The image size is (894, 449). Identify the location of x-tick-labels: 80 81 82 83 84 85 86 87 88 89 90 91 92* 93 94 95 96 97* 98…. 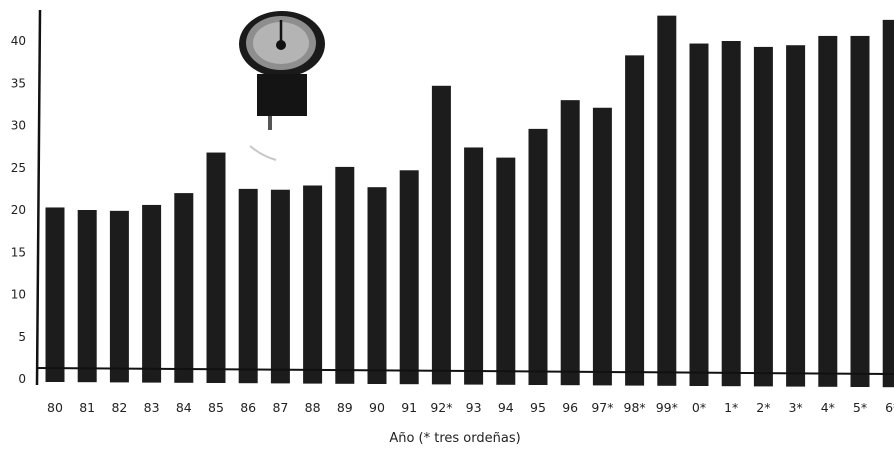
(470, 407).